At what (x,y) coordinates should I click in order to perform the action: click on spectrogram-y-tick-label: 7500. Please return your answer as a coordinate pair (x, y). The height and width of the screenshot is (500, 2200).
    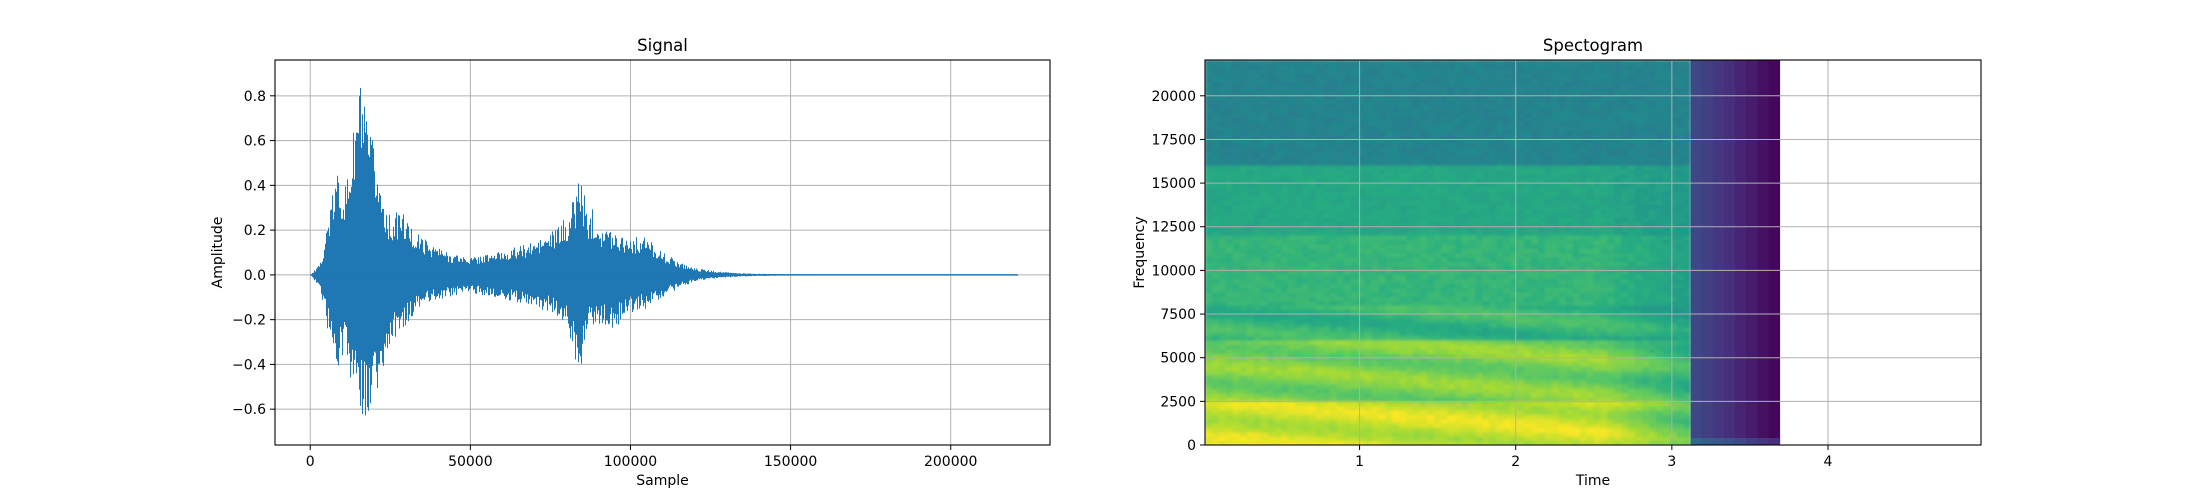
    Looking at the image, I should click on (1178, 315).